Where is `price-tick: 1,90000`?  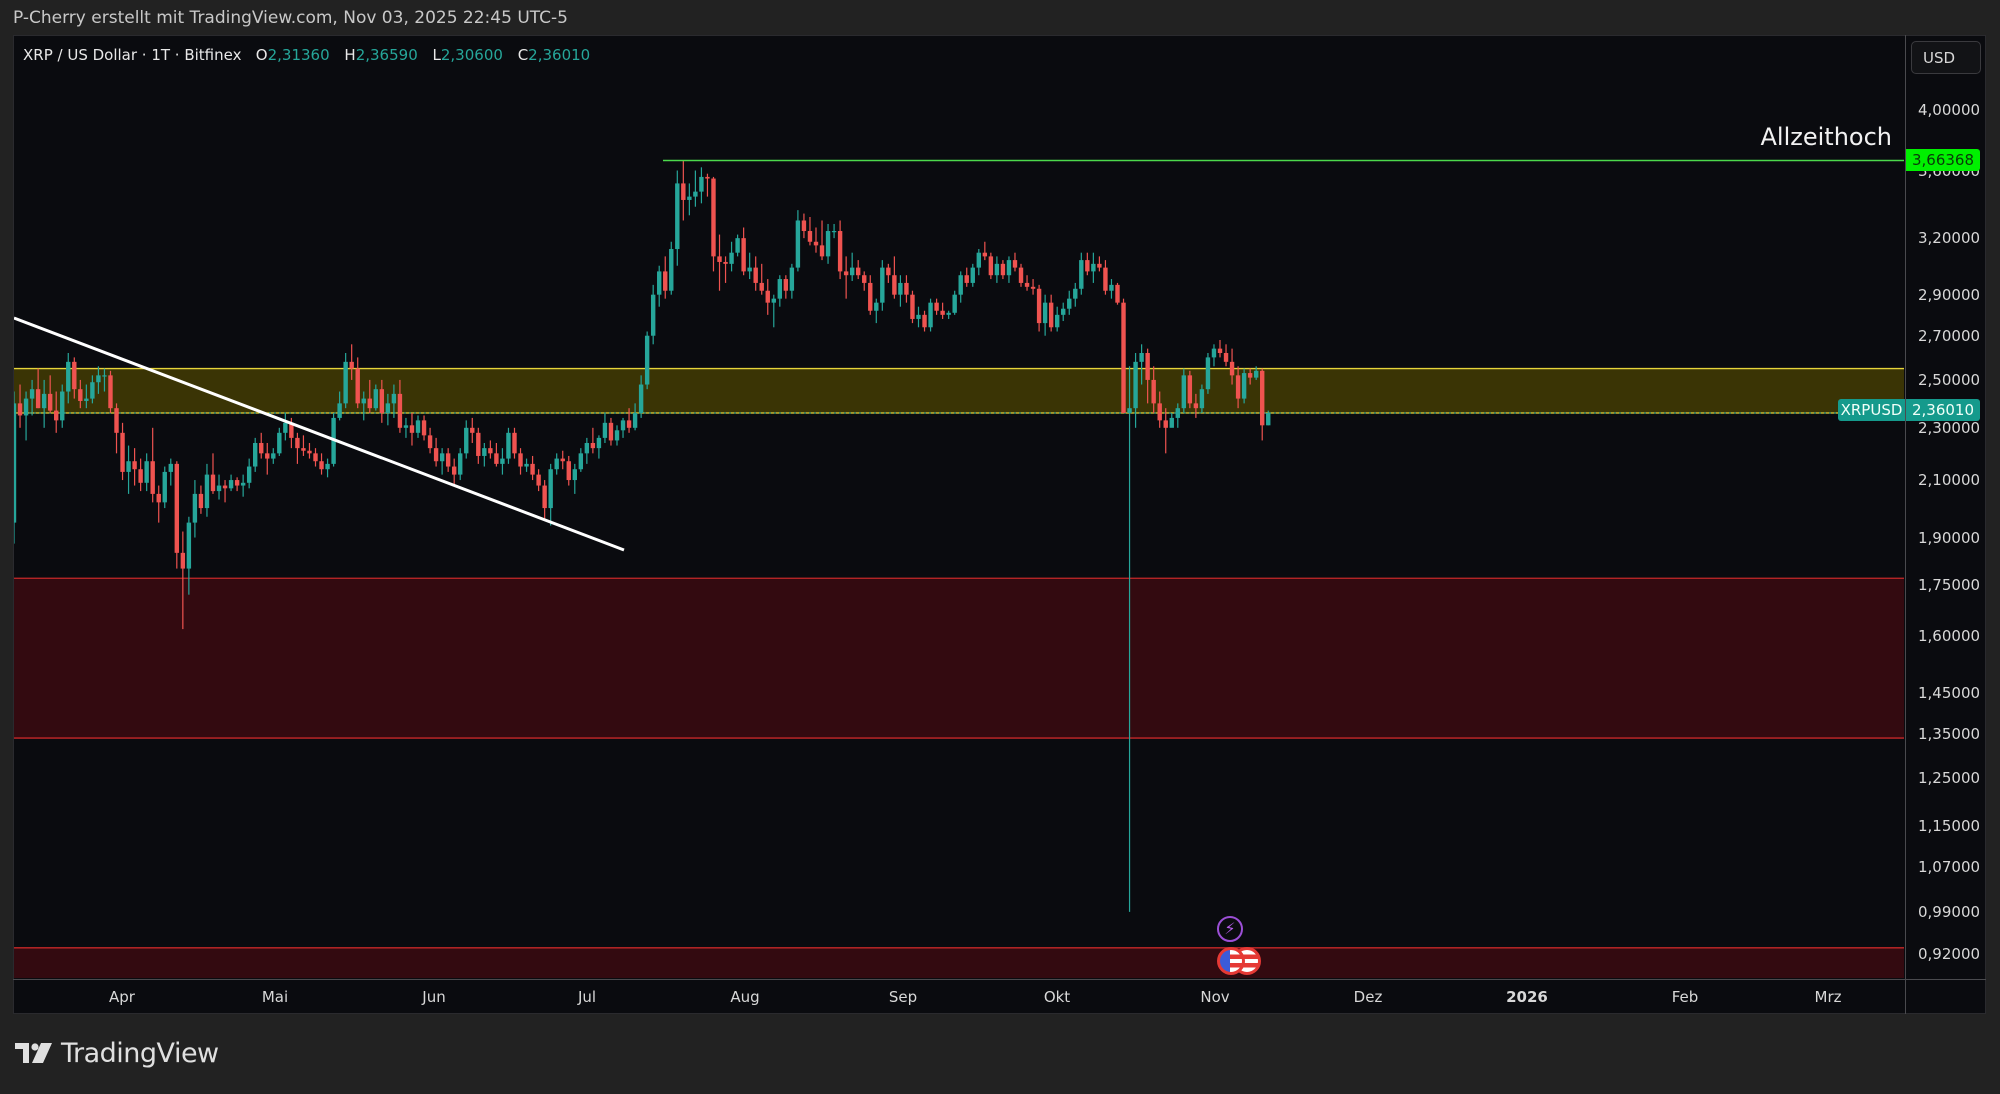
price-tick: 1,90000 is located at coordinates (1949, 537).